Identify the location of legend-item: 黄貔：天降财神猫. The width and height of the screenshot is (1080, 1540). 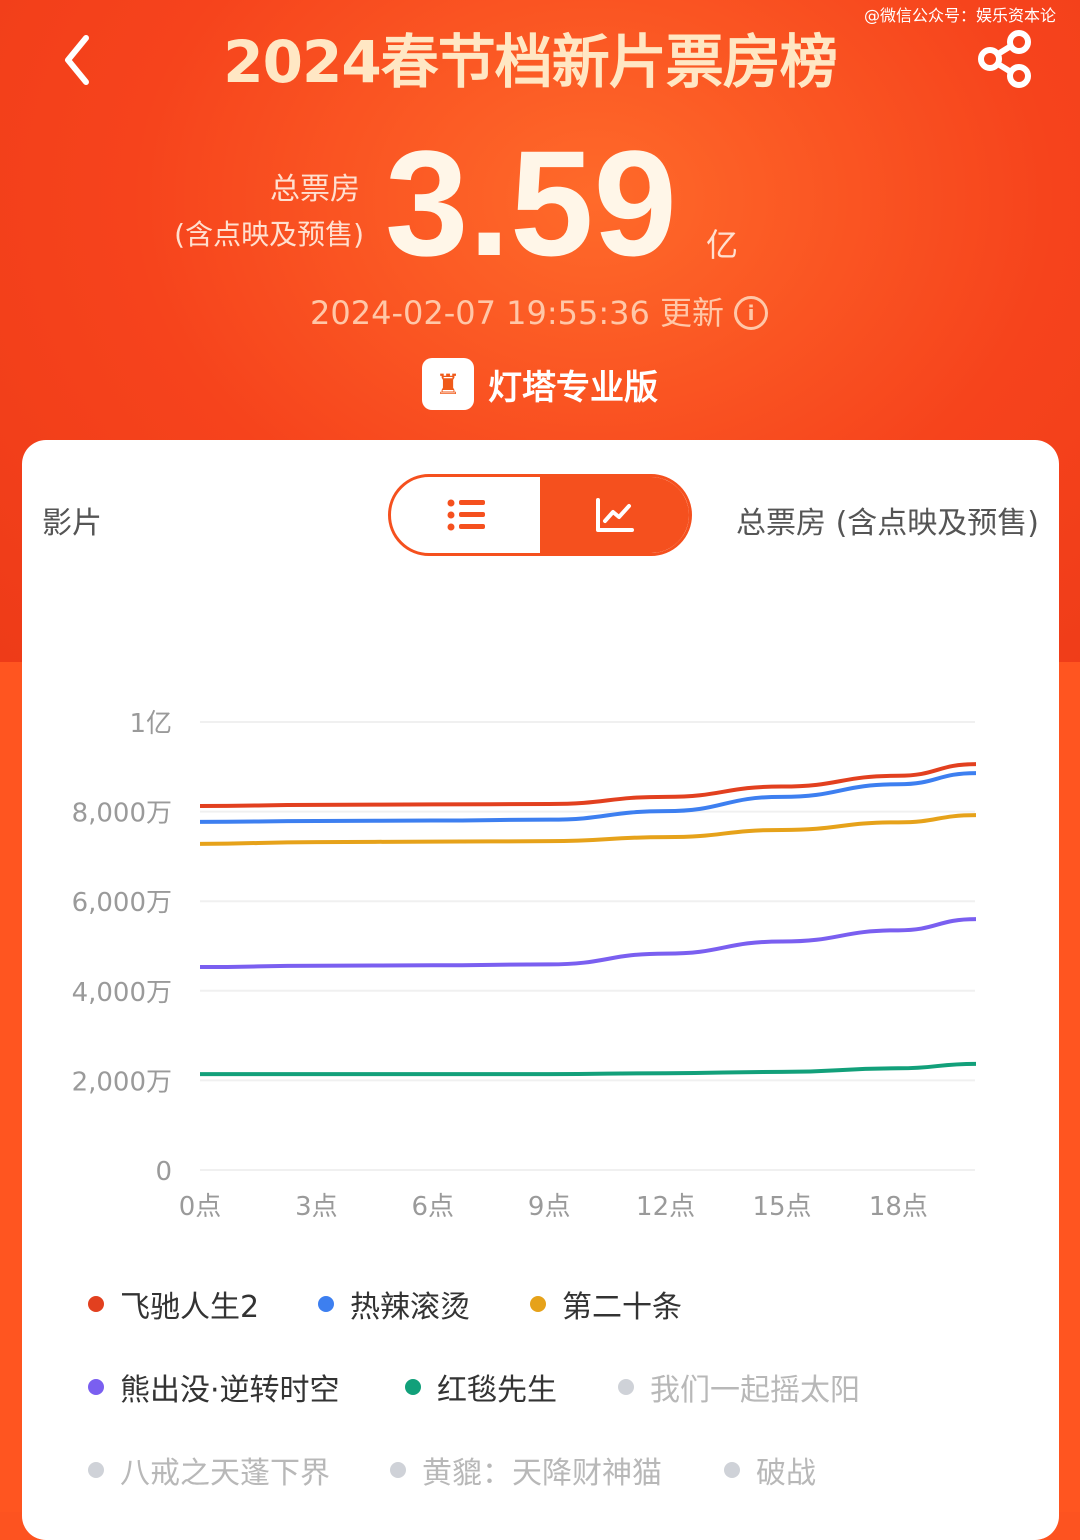
(526, 1470).